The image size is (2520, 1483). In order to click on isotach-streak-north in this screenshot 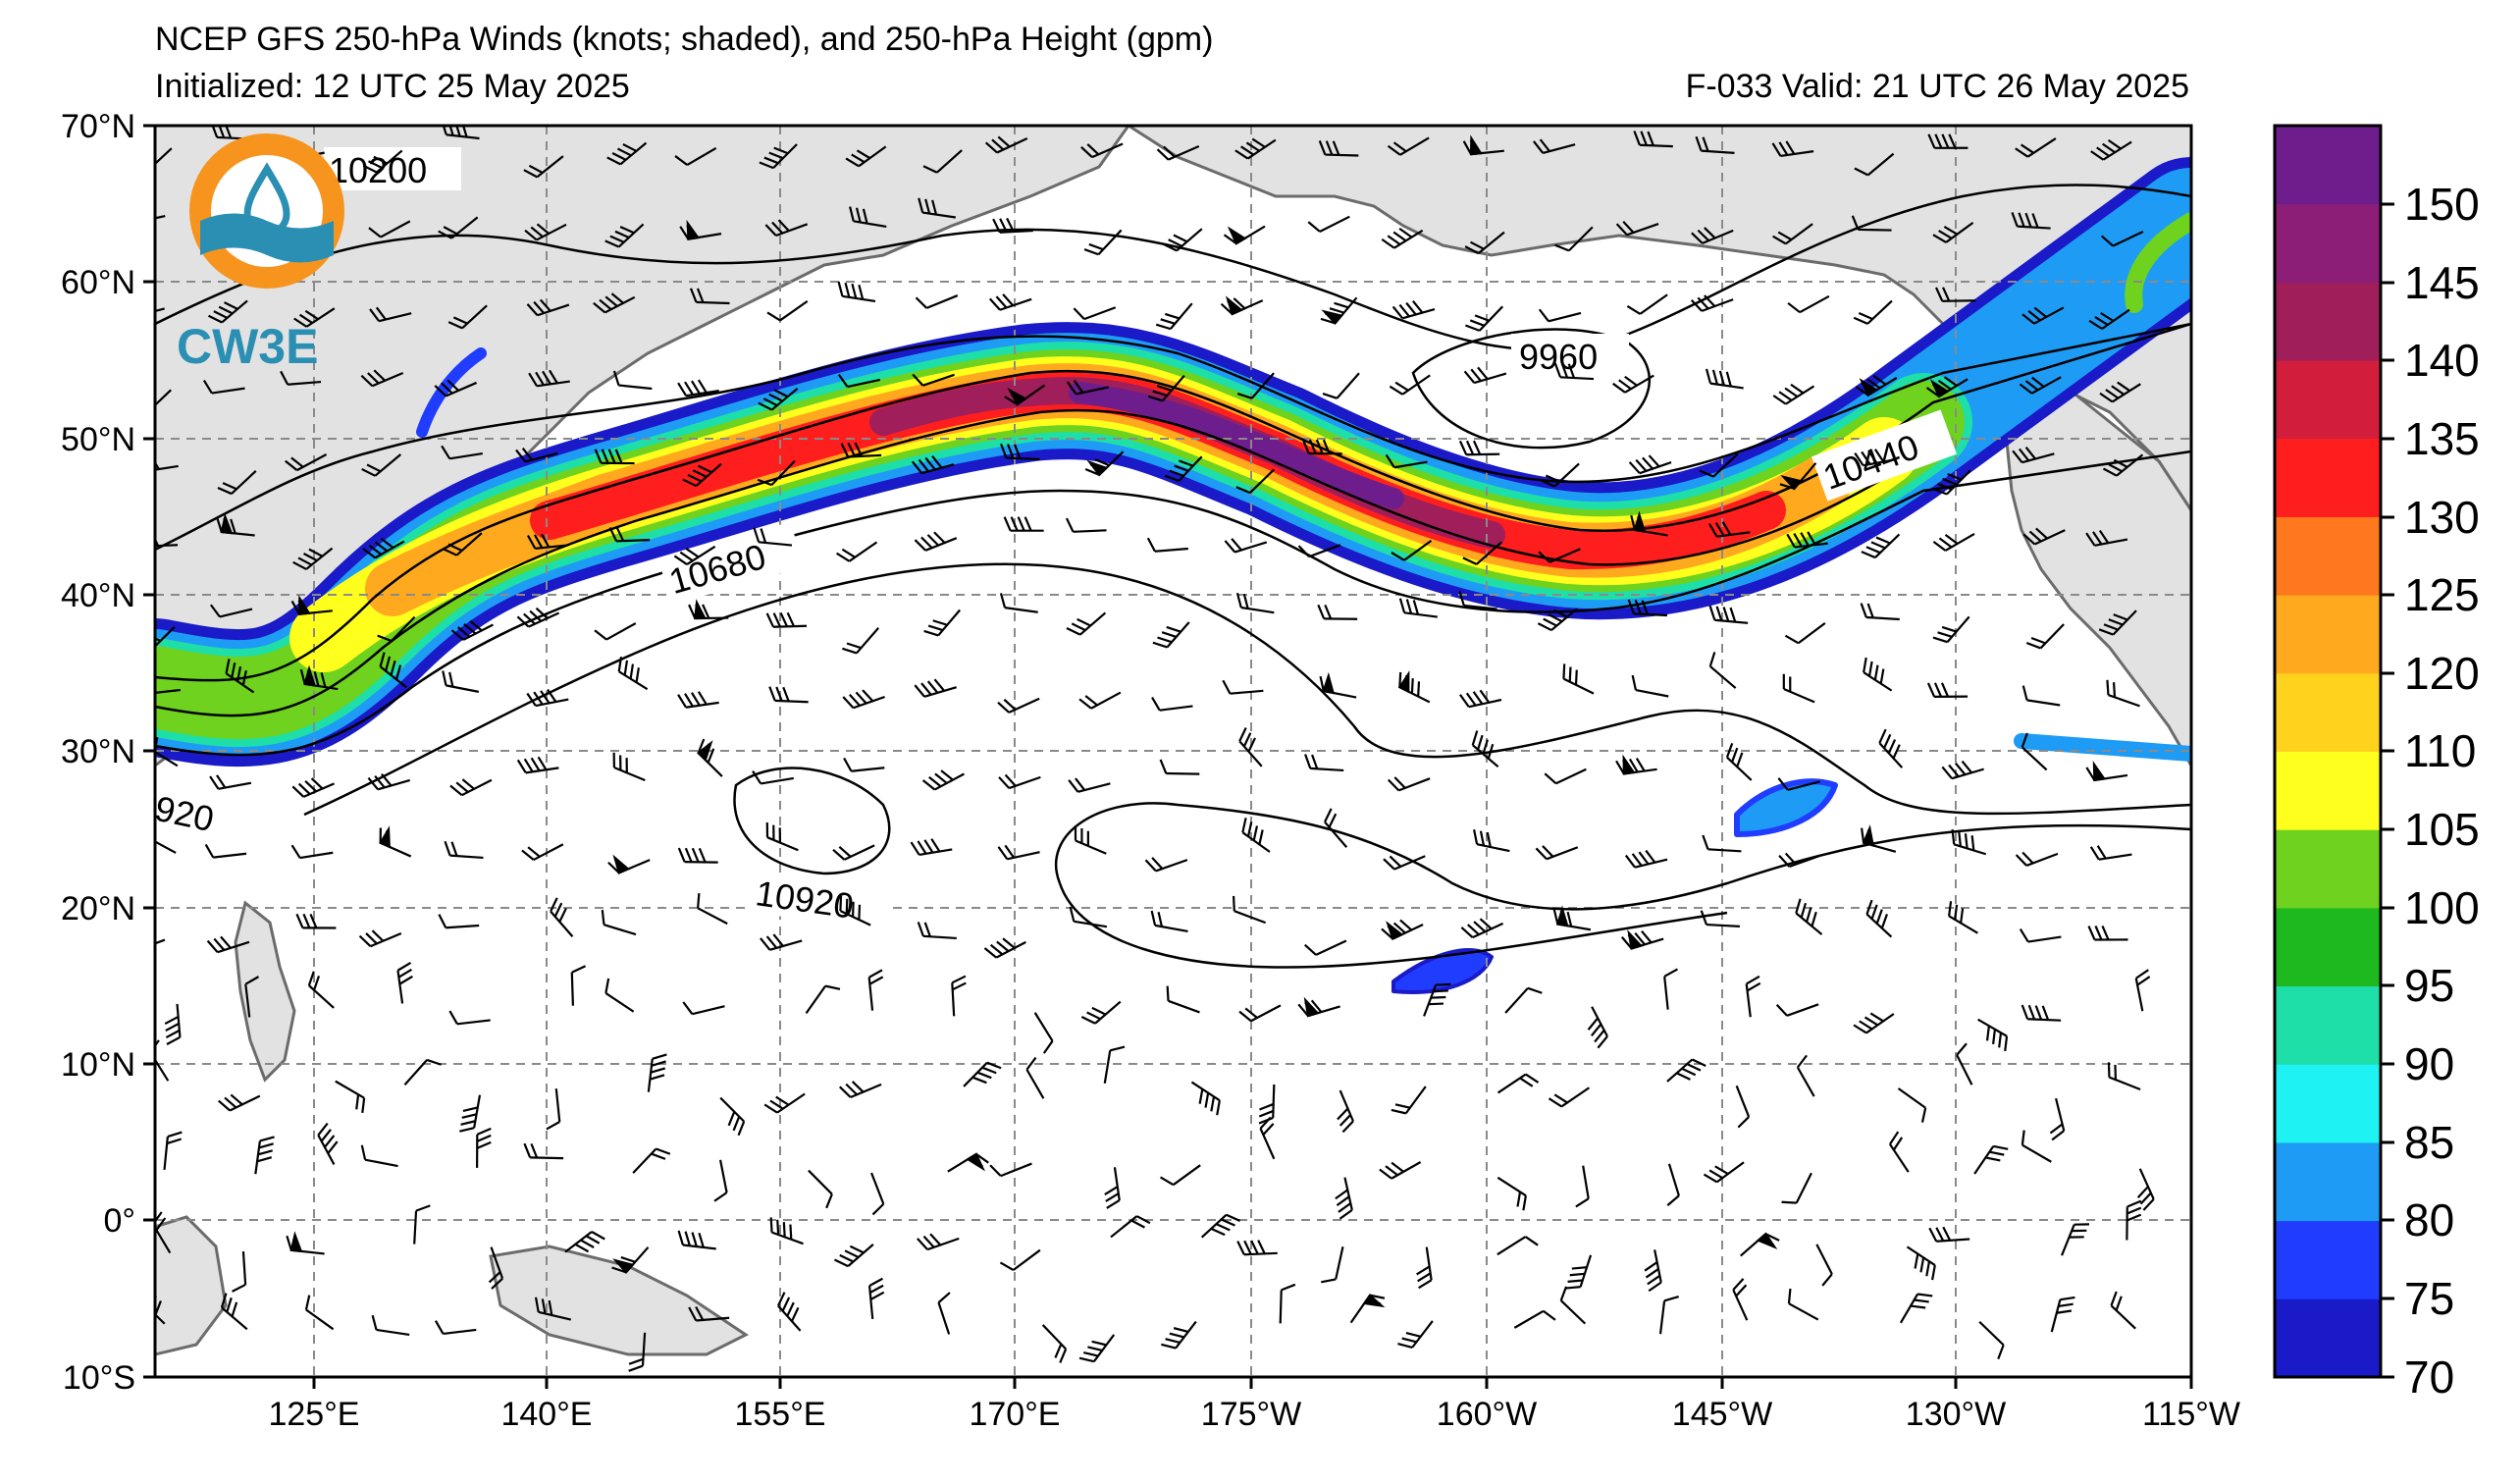, I will do `click(451, 393)`.